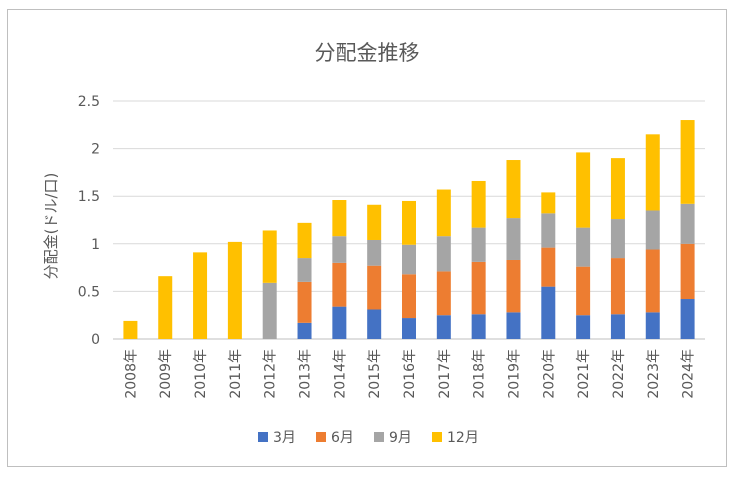 Image resolution: width=737 pixels, height=478 pixels. Describe the element at coordinates (514, 374) in the screenshot. I see `x-tick-label: 2019年` at that location.